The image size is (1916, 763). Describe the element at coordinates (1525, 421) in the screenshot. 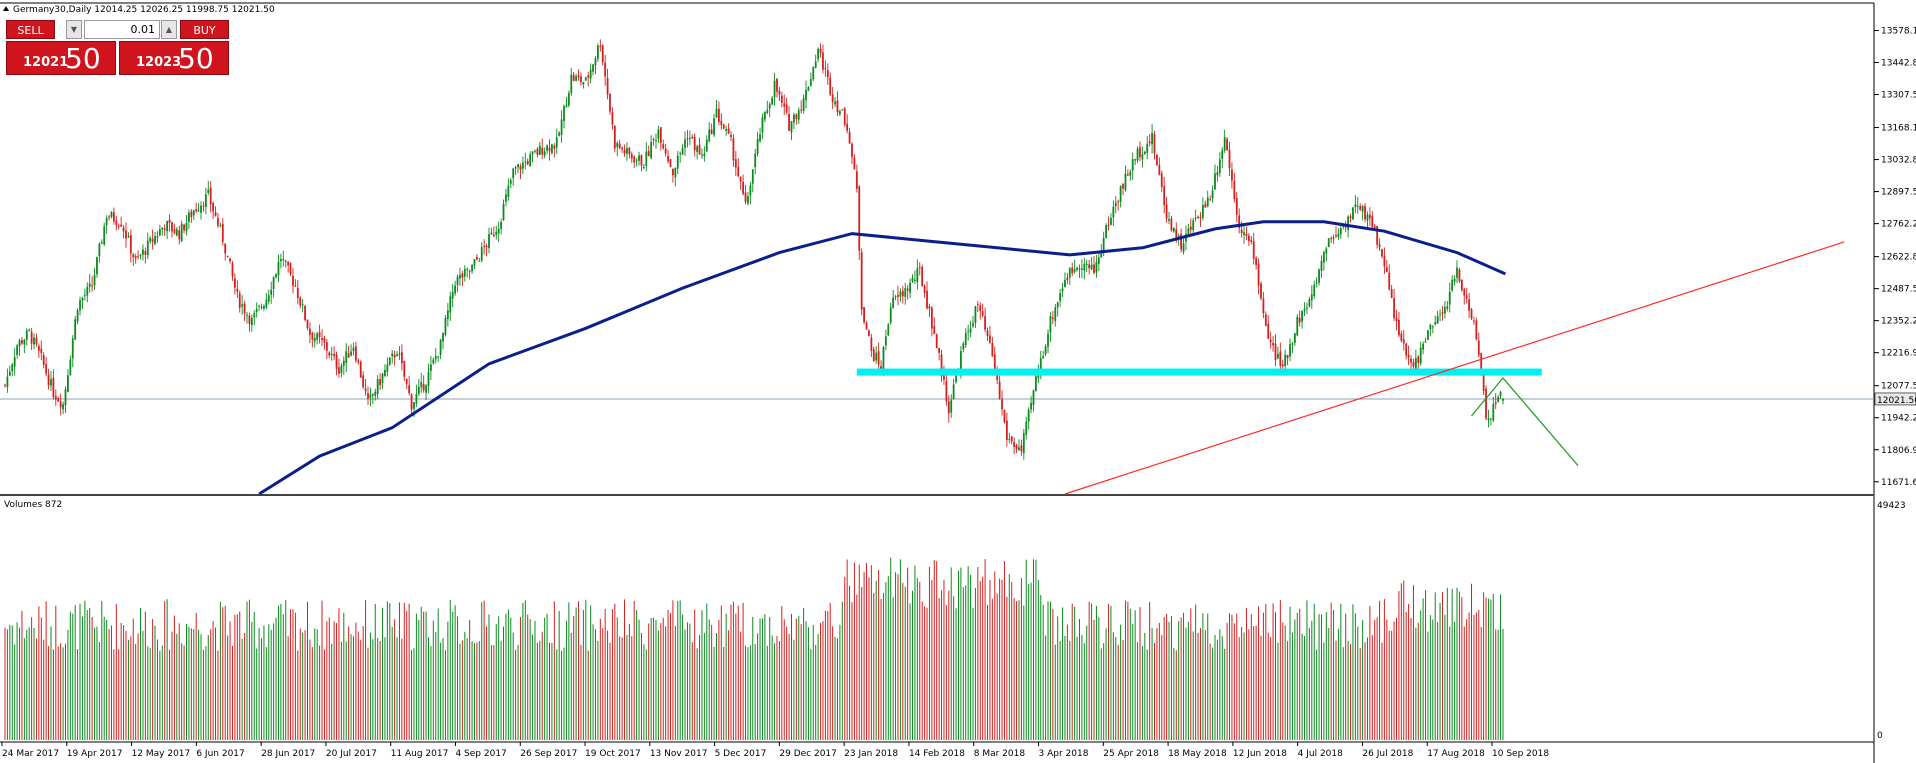

I see `projection-path` at that location.